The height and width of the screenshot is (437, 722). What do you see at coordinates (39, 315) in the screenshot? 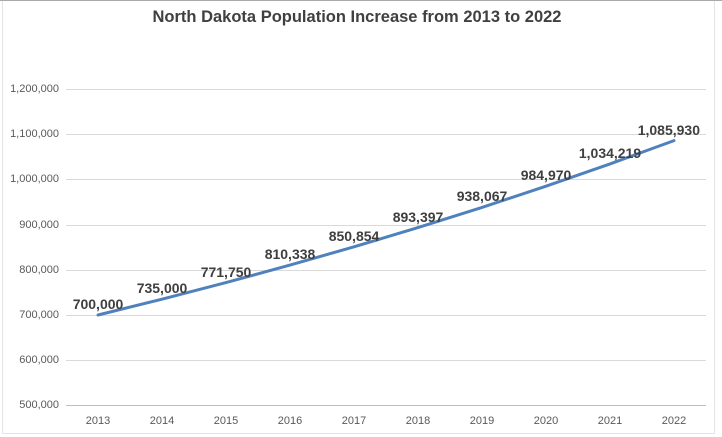
I see `y-tick-label: 700,000` at bounding box center [39, 315].